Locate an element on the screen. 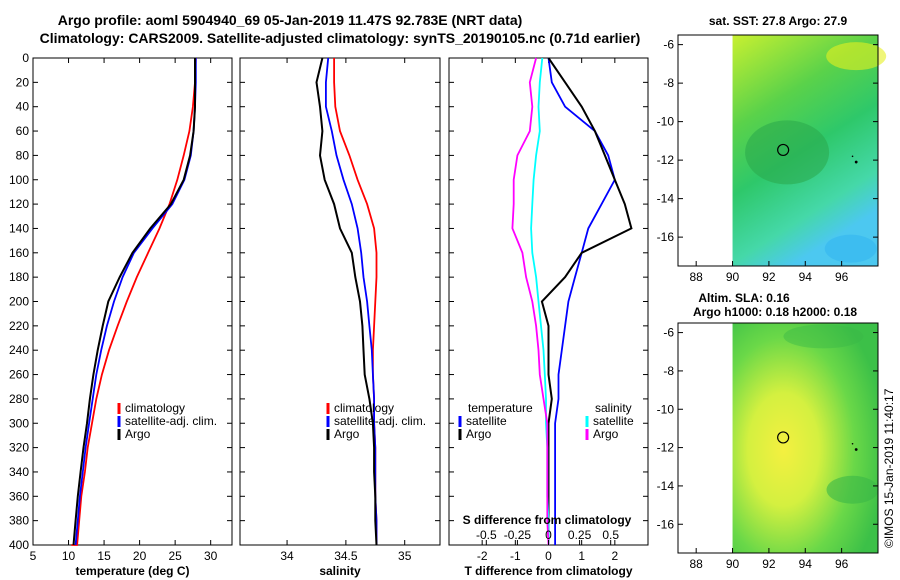 The image size is (900, 580). temperature-ytick-label: 0 is located at coordinates (25, 58).